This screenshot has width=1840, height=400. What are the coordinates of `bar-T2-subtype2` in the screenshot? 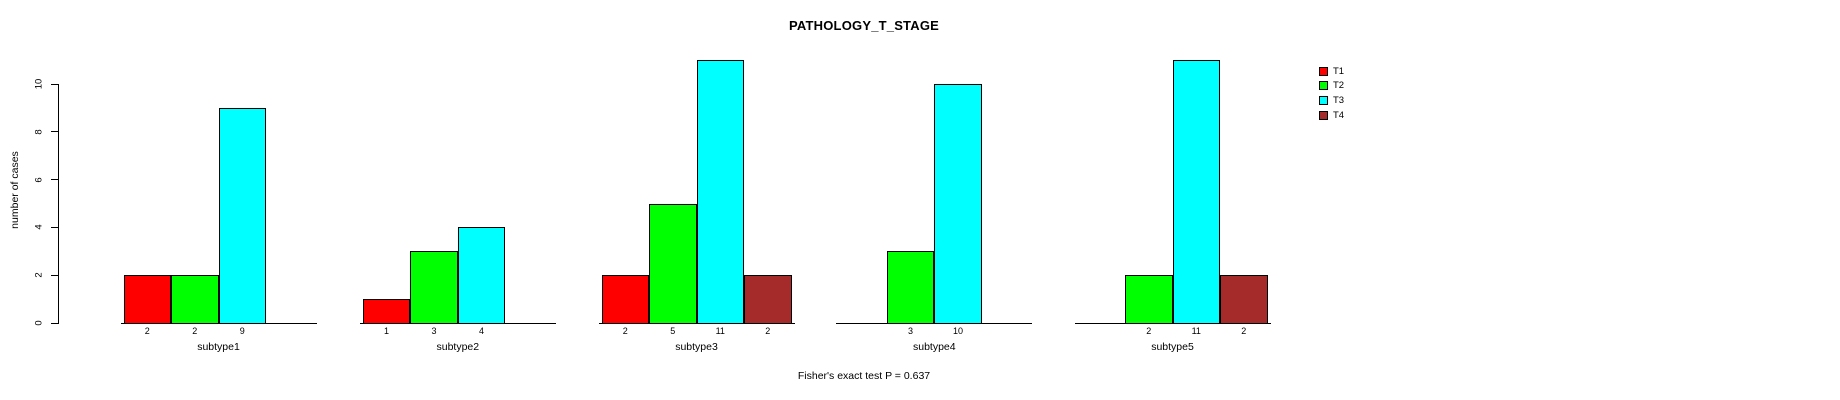 It's located at (434, 287).